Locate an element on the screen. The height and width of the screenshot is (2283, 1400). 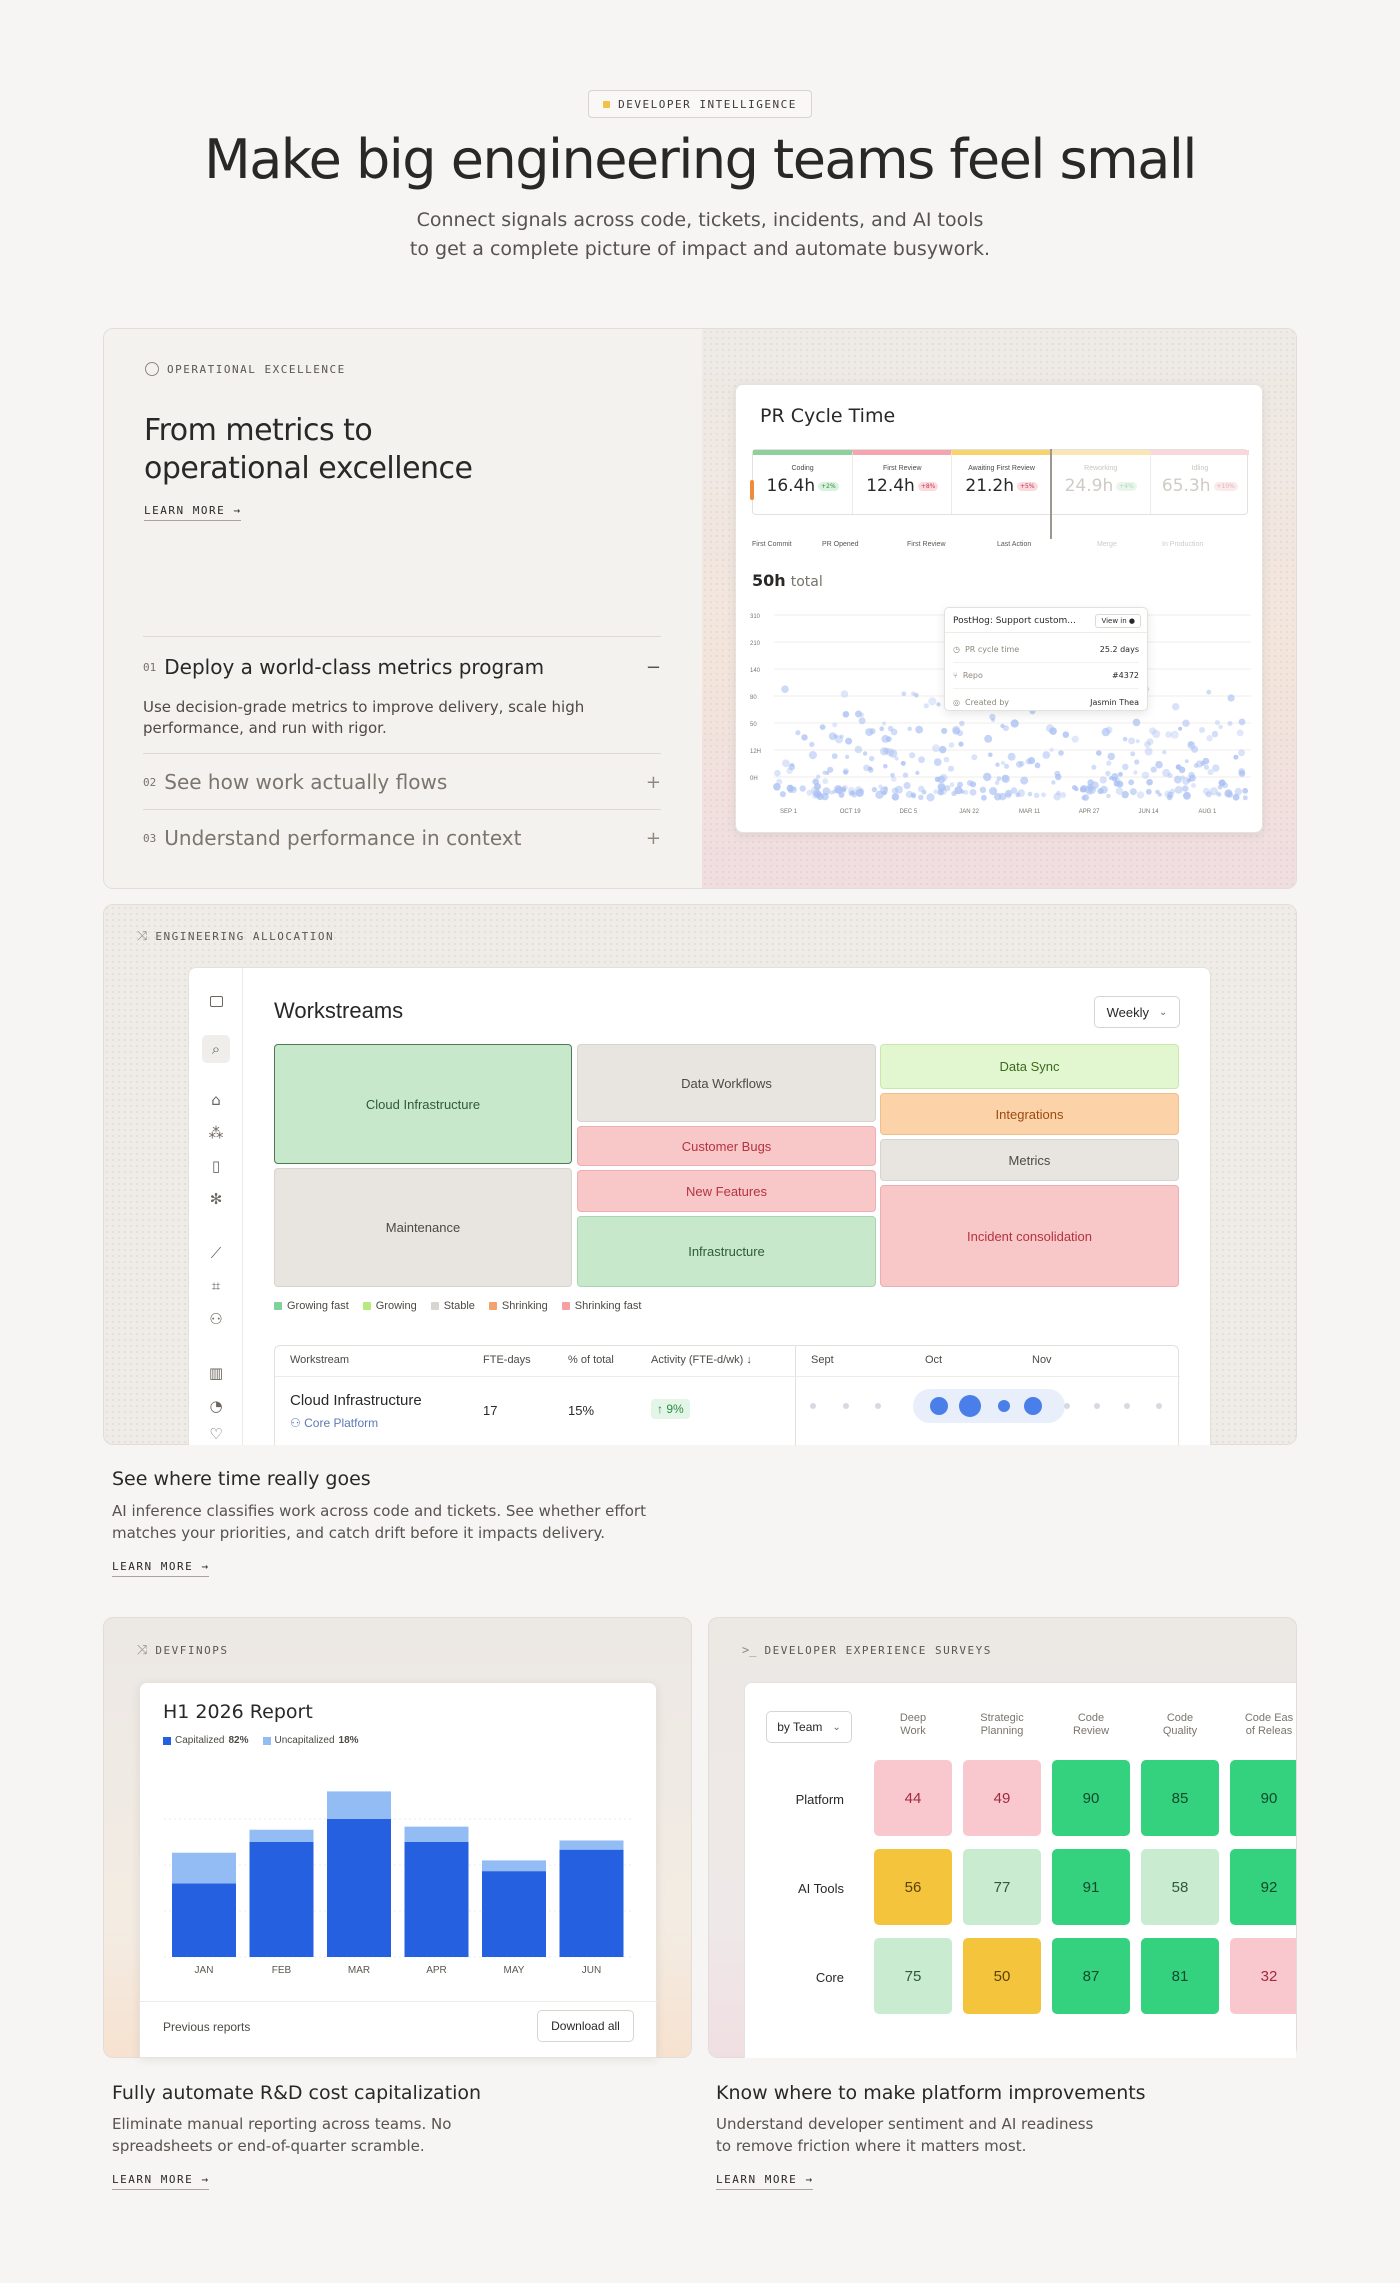
dx-heatmap-cell: 81 is located at coordinates (1180, 1976).